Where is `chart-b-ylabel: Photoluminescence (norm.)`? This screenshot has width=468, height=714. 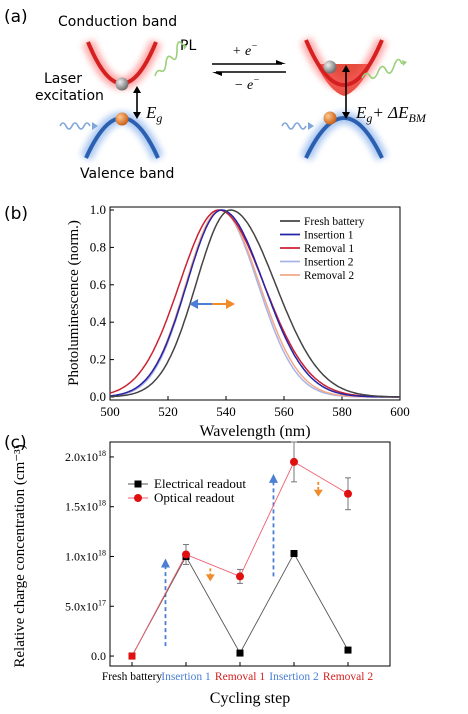 chart-b-ylabel: Photoluminescence (norm.) is located at coordinates (74, 303).